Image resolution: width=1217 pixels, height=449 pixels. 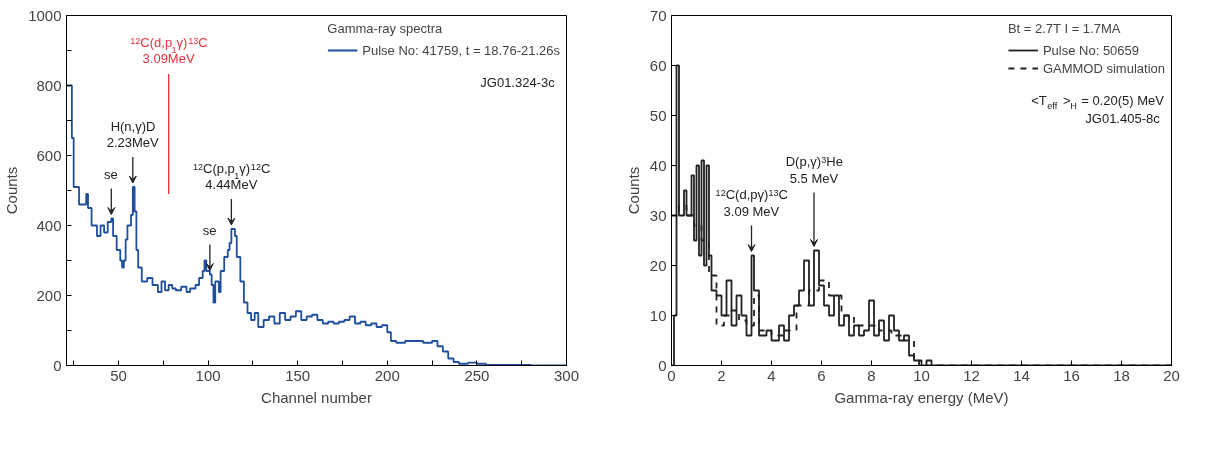 I want to click on x-tick-label: 50, so click(x=118, y=375).